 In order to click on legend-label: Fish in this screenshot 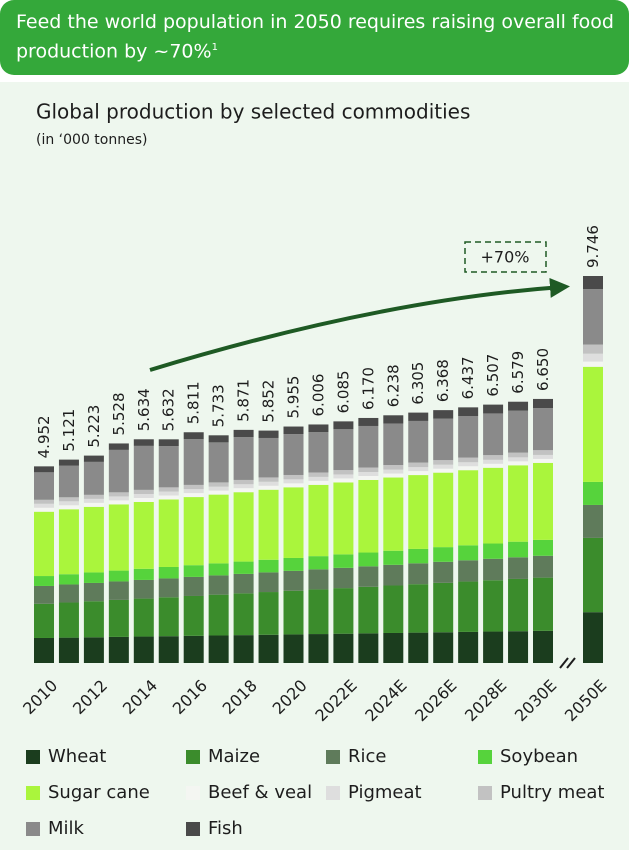, I will do `click(225, 828)`.